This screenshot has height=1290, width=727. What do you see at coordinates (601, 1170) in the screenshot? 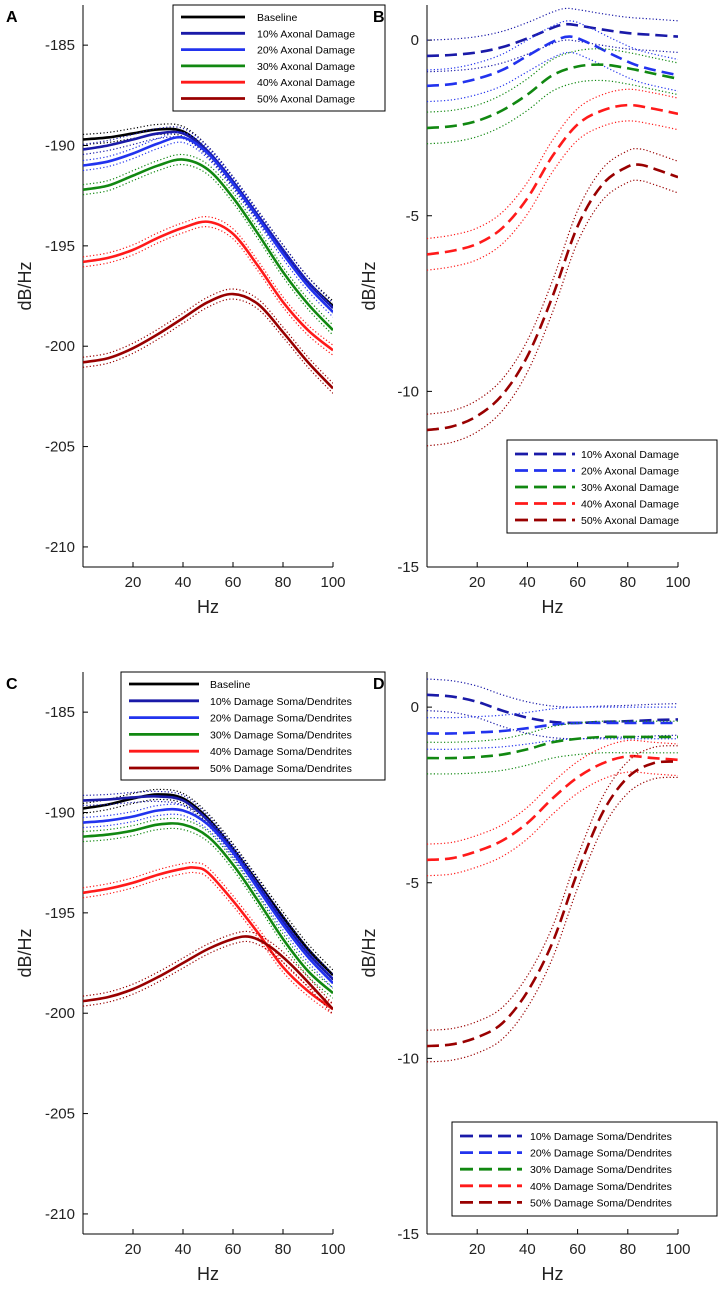
I see `legend-entry-label: 30% Damage Soma/Dendrites` at bounding box center [601, 1170].